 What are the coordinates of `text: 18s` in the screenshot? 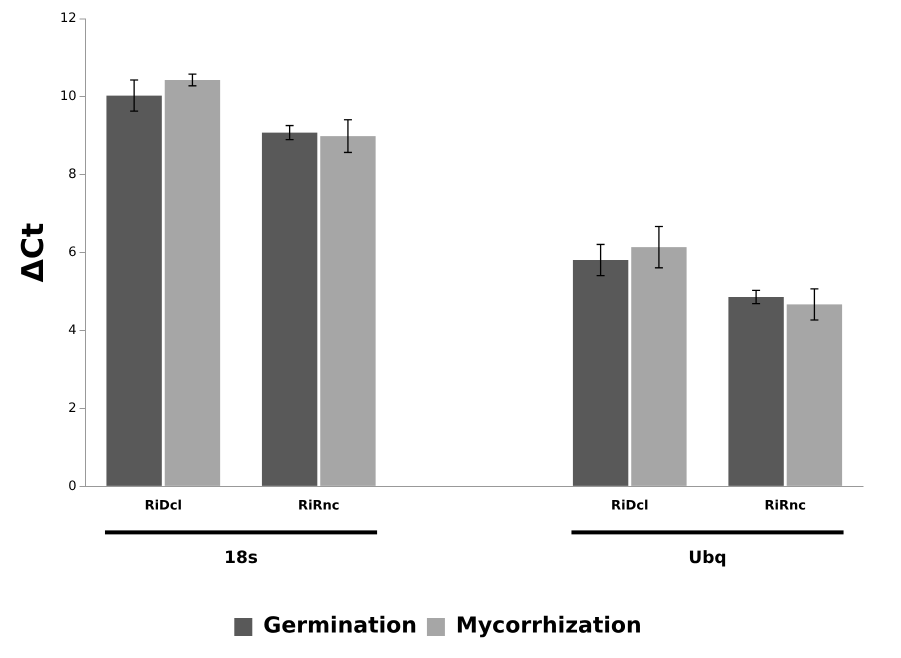 It's located at (241, 558).